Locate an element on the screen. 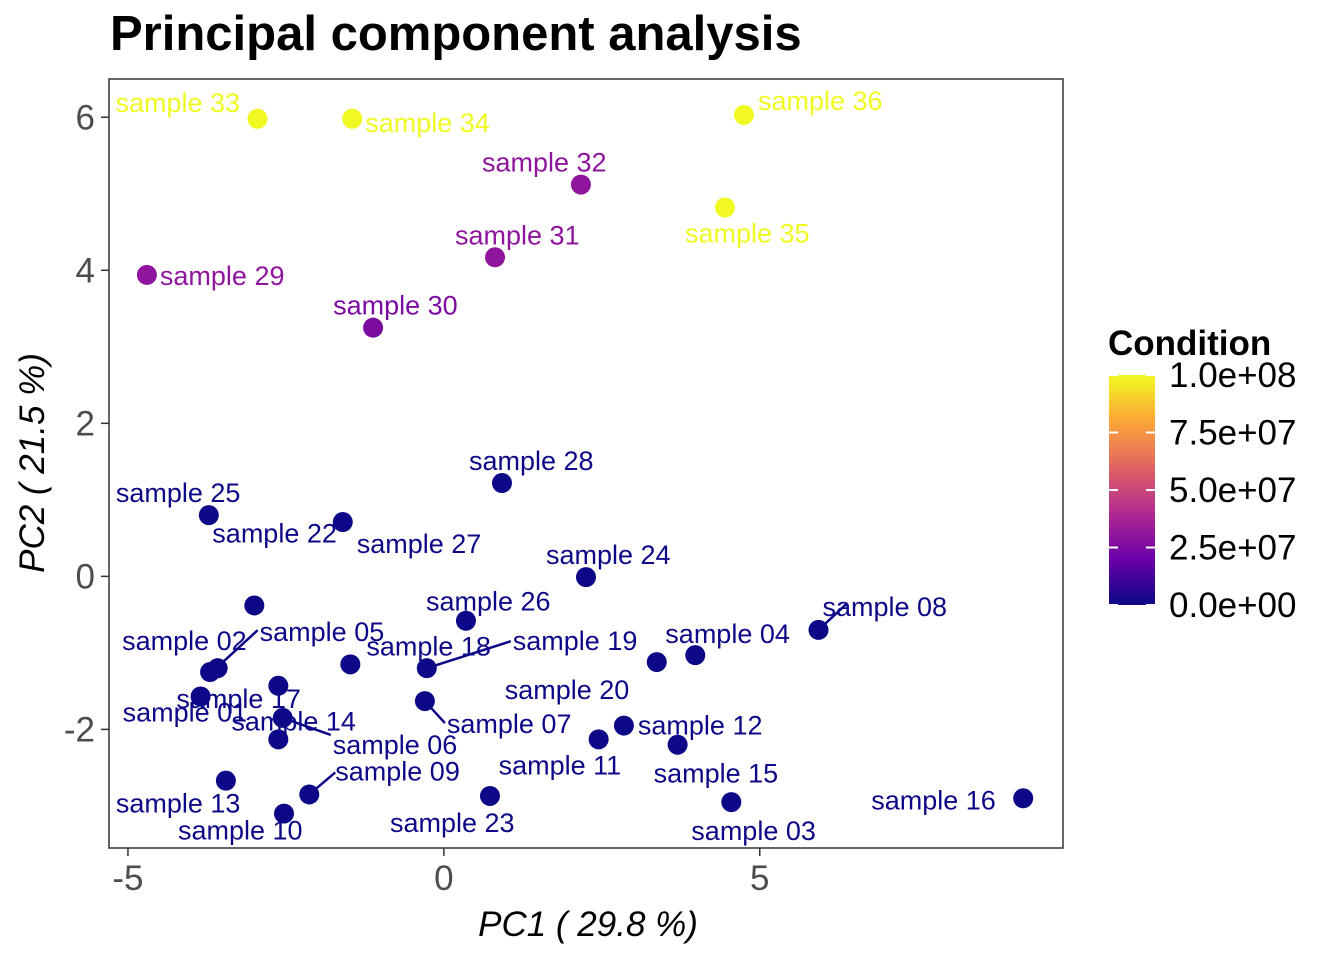  legend-tick-label: 5.0e+07 is located at coordinates (1233, 490).